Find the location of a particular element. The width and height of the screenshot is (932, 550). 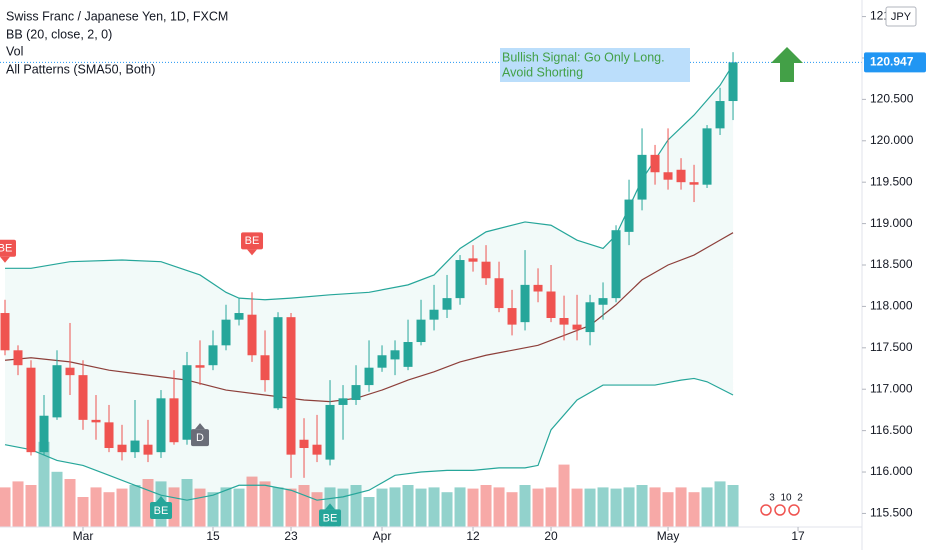

indicator-label: Vol is located at coordinates (14, 51).